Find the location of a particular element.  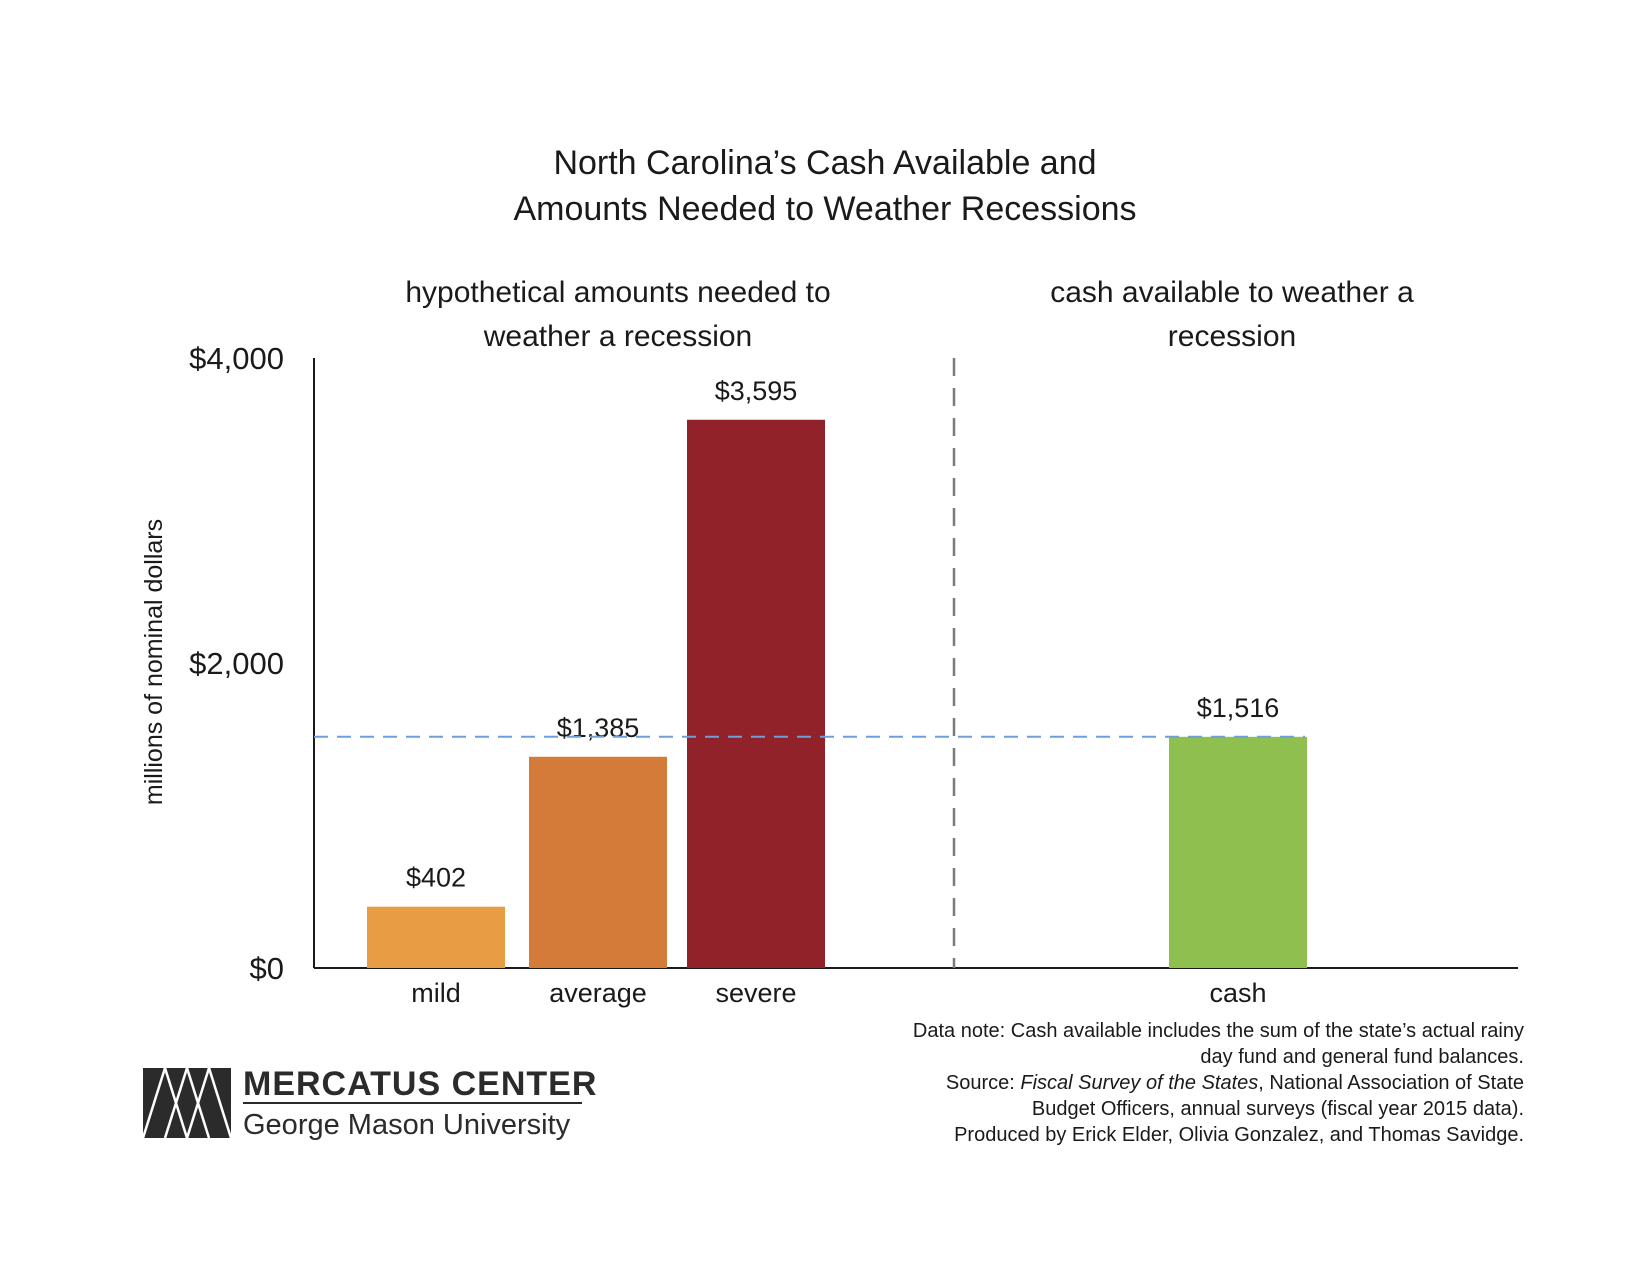

source-suffix: , National Association of State is located at coordinates (1391, 1083).